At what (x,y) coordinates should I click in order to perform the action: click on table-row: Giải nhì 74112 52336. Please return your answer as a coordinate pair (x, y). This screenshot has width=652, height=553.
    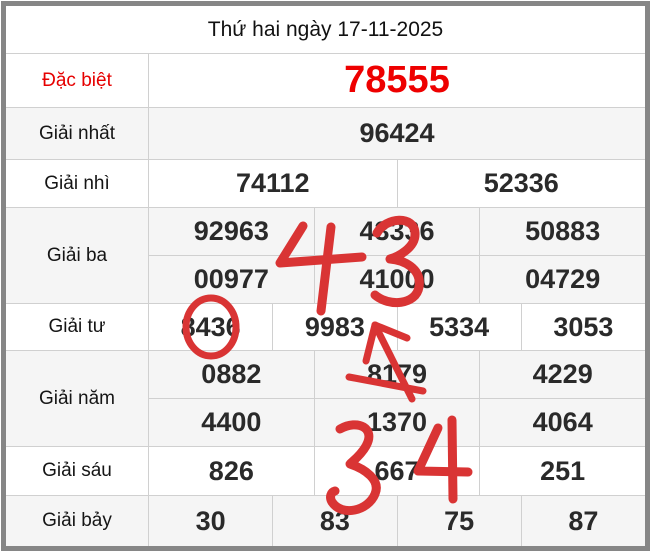
    Looking at the image, I should click on (325, 183).